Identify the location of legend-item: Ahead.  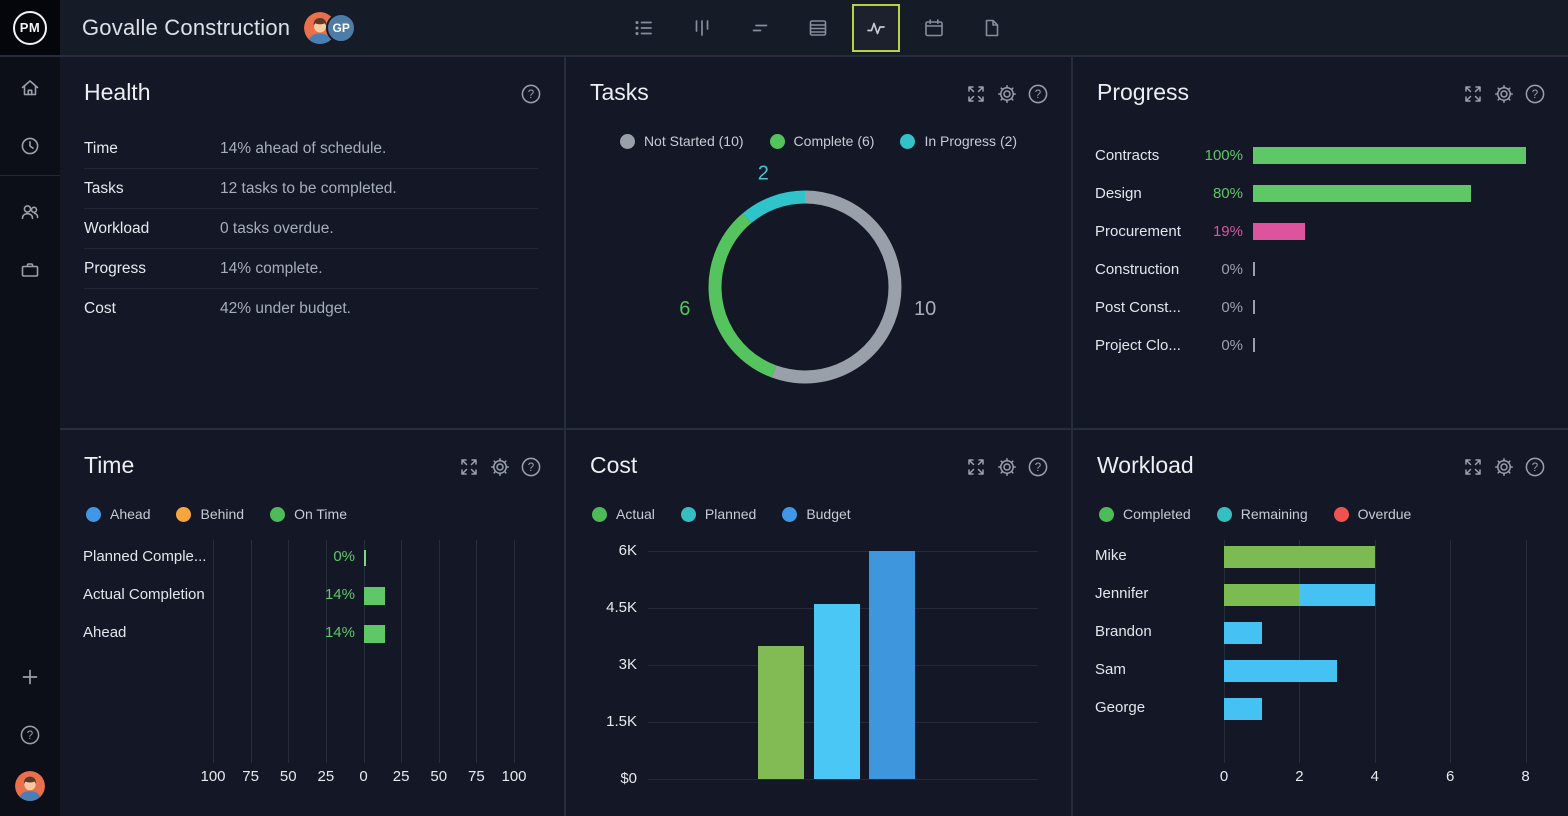
(118, 514).